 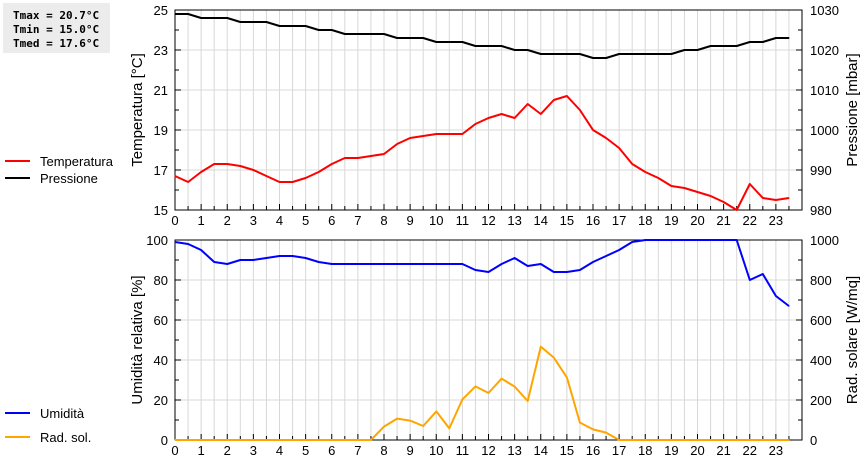 I want to click on left-axis-tick-label: 40, so click(x=161, y=360).